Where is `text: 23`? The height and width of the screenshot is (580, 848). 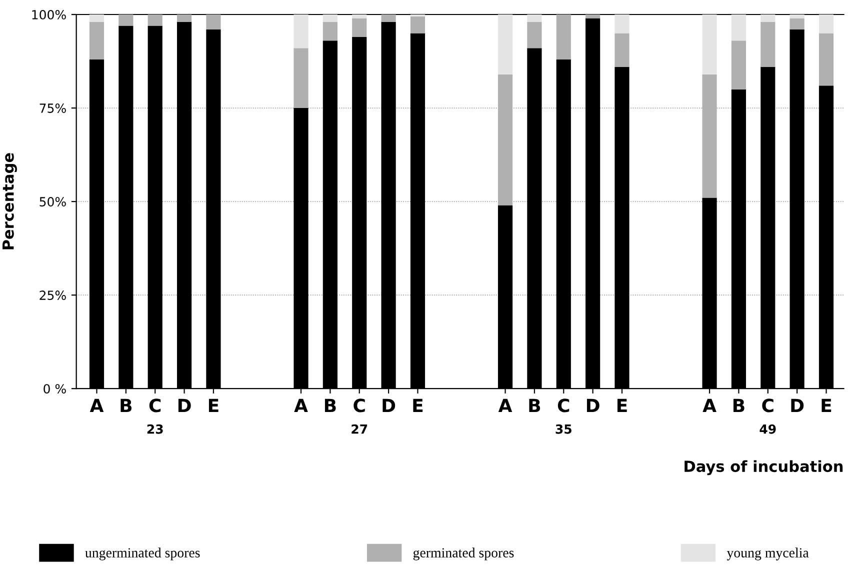
text: 23 is located at coordinates (155, 429).